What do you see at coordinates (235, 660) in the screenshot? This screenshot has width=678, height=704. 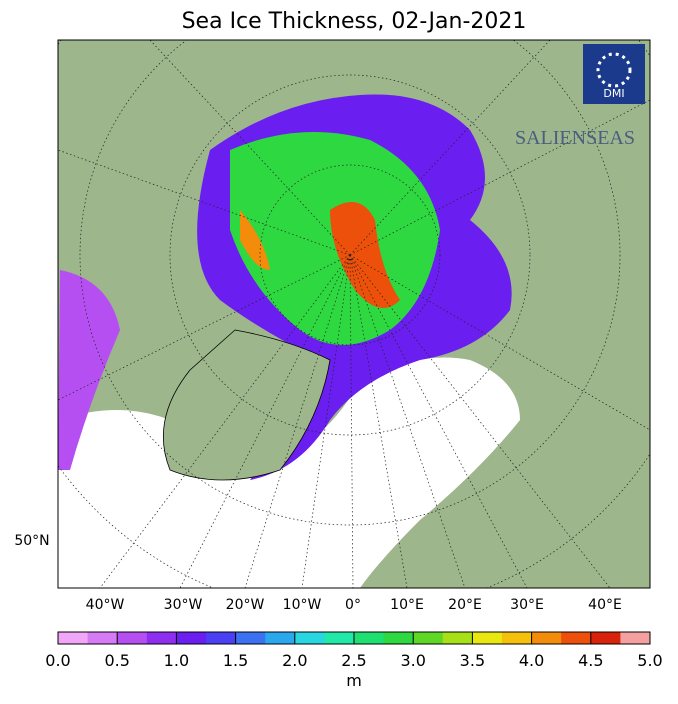 I see `colorbar-tick-label: 1.5` at bounding box center [235, 660].